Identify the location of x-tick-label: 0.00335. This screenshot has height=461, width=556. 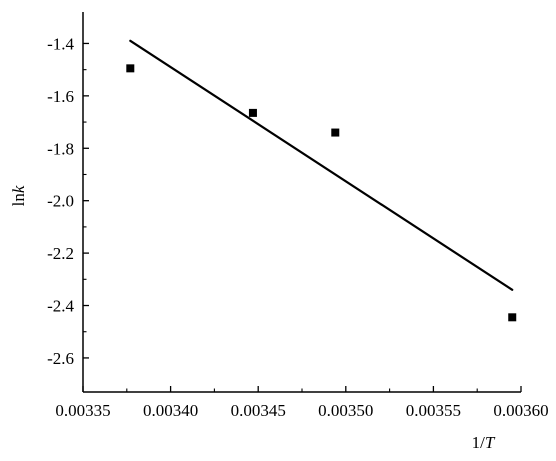
(82, 410).